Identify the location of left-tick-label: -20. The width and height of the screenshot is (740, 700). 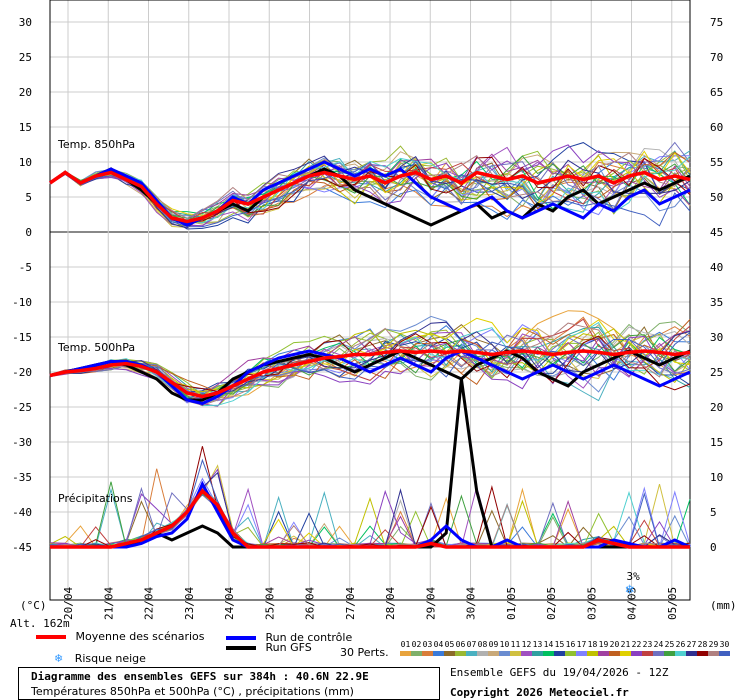
(22, 372).